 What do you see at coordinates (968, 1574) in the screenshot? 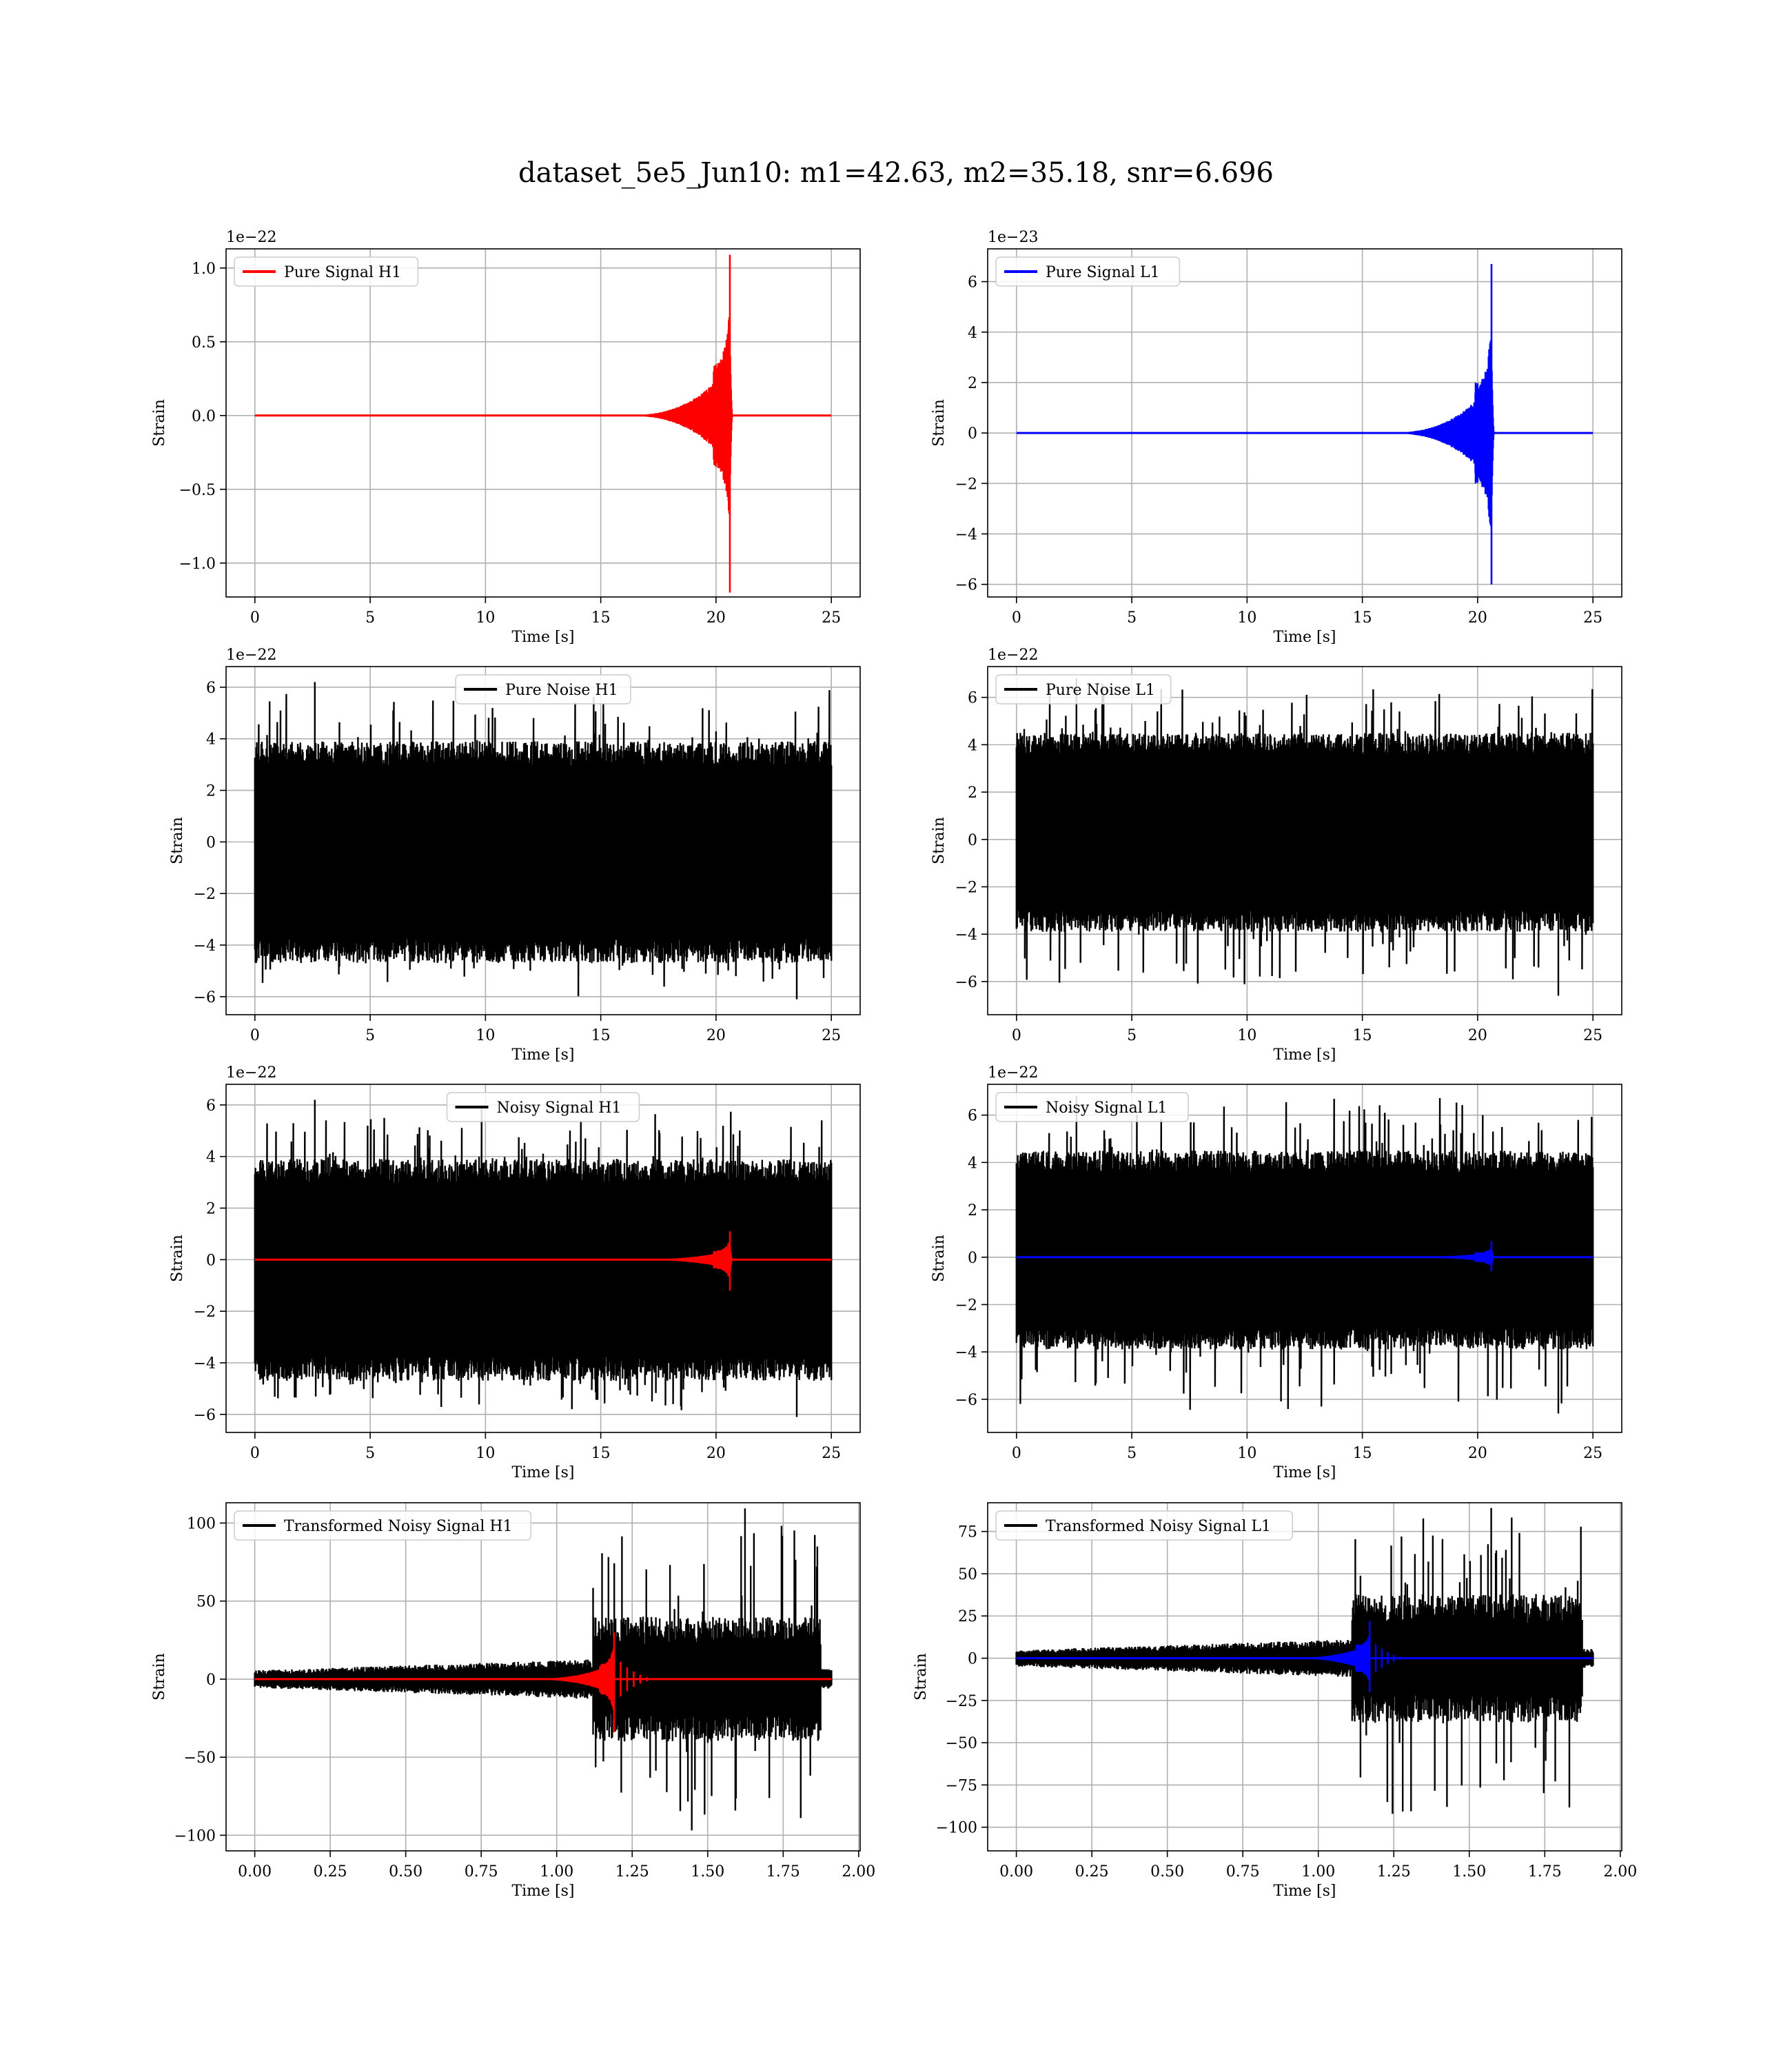
I see `y-tick-label: 50` at bounding box center [968, 1574].